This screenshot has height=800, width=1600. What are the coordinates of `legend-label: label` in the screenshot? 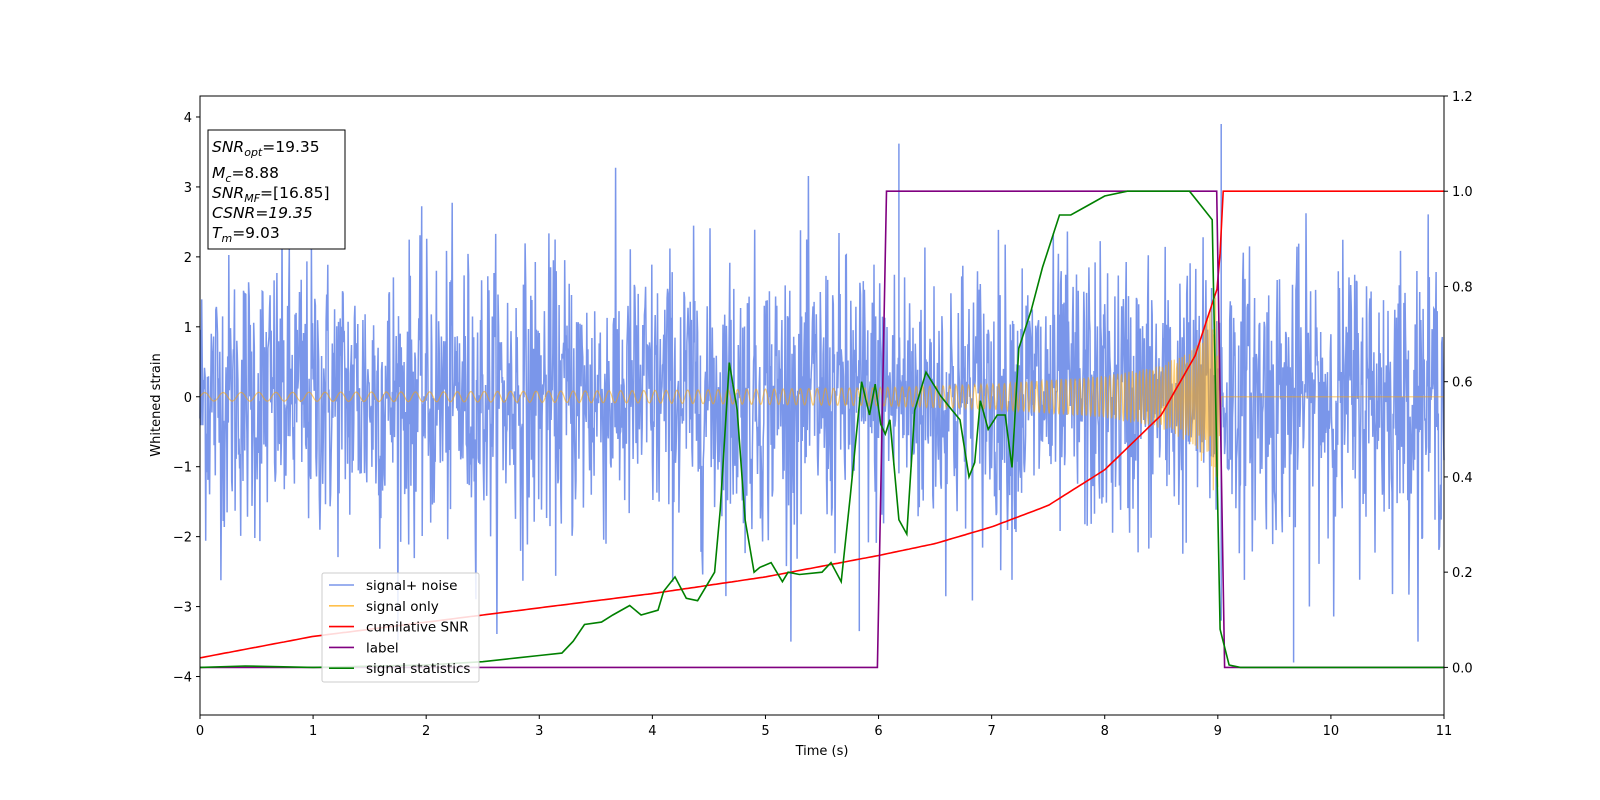 It's located at (382, 648).